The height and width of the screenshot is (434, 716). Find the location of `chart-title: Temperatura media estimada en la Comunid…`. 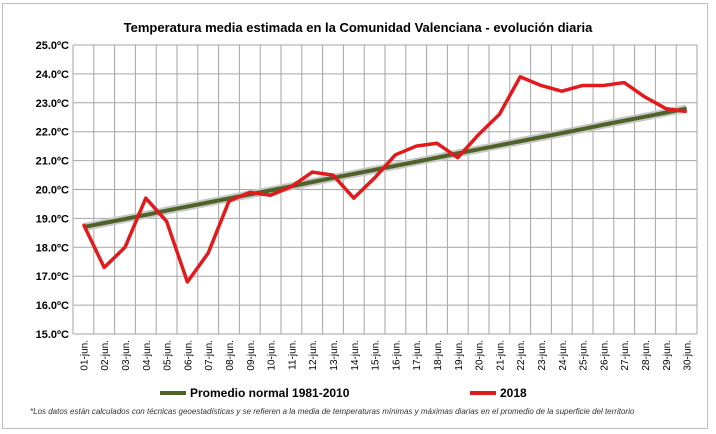

chart-title: Temperatura media estimada en la Comunid… is located at coordinates (358, 27).